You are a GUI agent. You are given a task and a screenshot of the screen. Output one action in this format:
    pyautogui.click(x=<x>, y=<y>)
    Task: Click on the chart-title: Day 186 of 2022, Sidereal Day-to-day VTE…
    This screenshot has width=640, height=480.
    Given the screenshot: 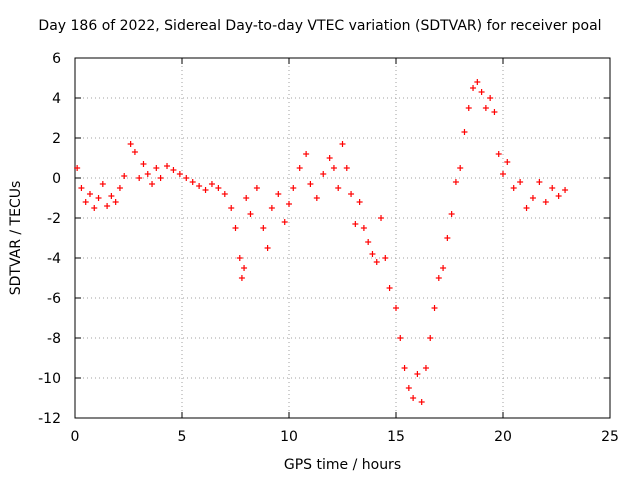 What is the action you would take?
    pyautogui.click(x=320, y=26)
    